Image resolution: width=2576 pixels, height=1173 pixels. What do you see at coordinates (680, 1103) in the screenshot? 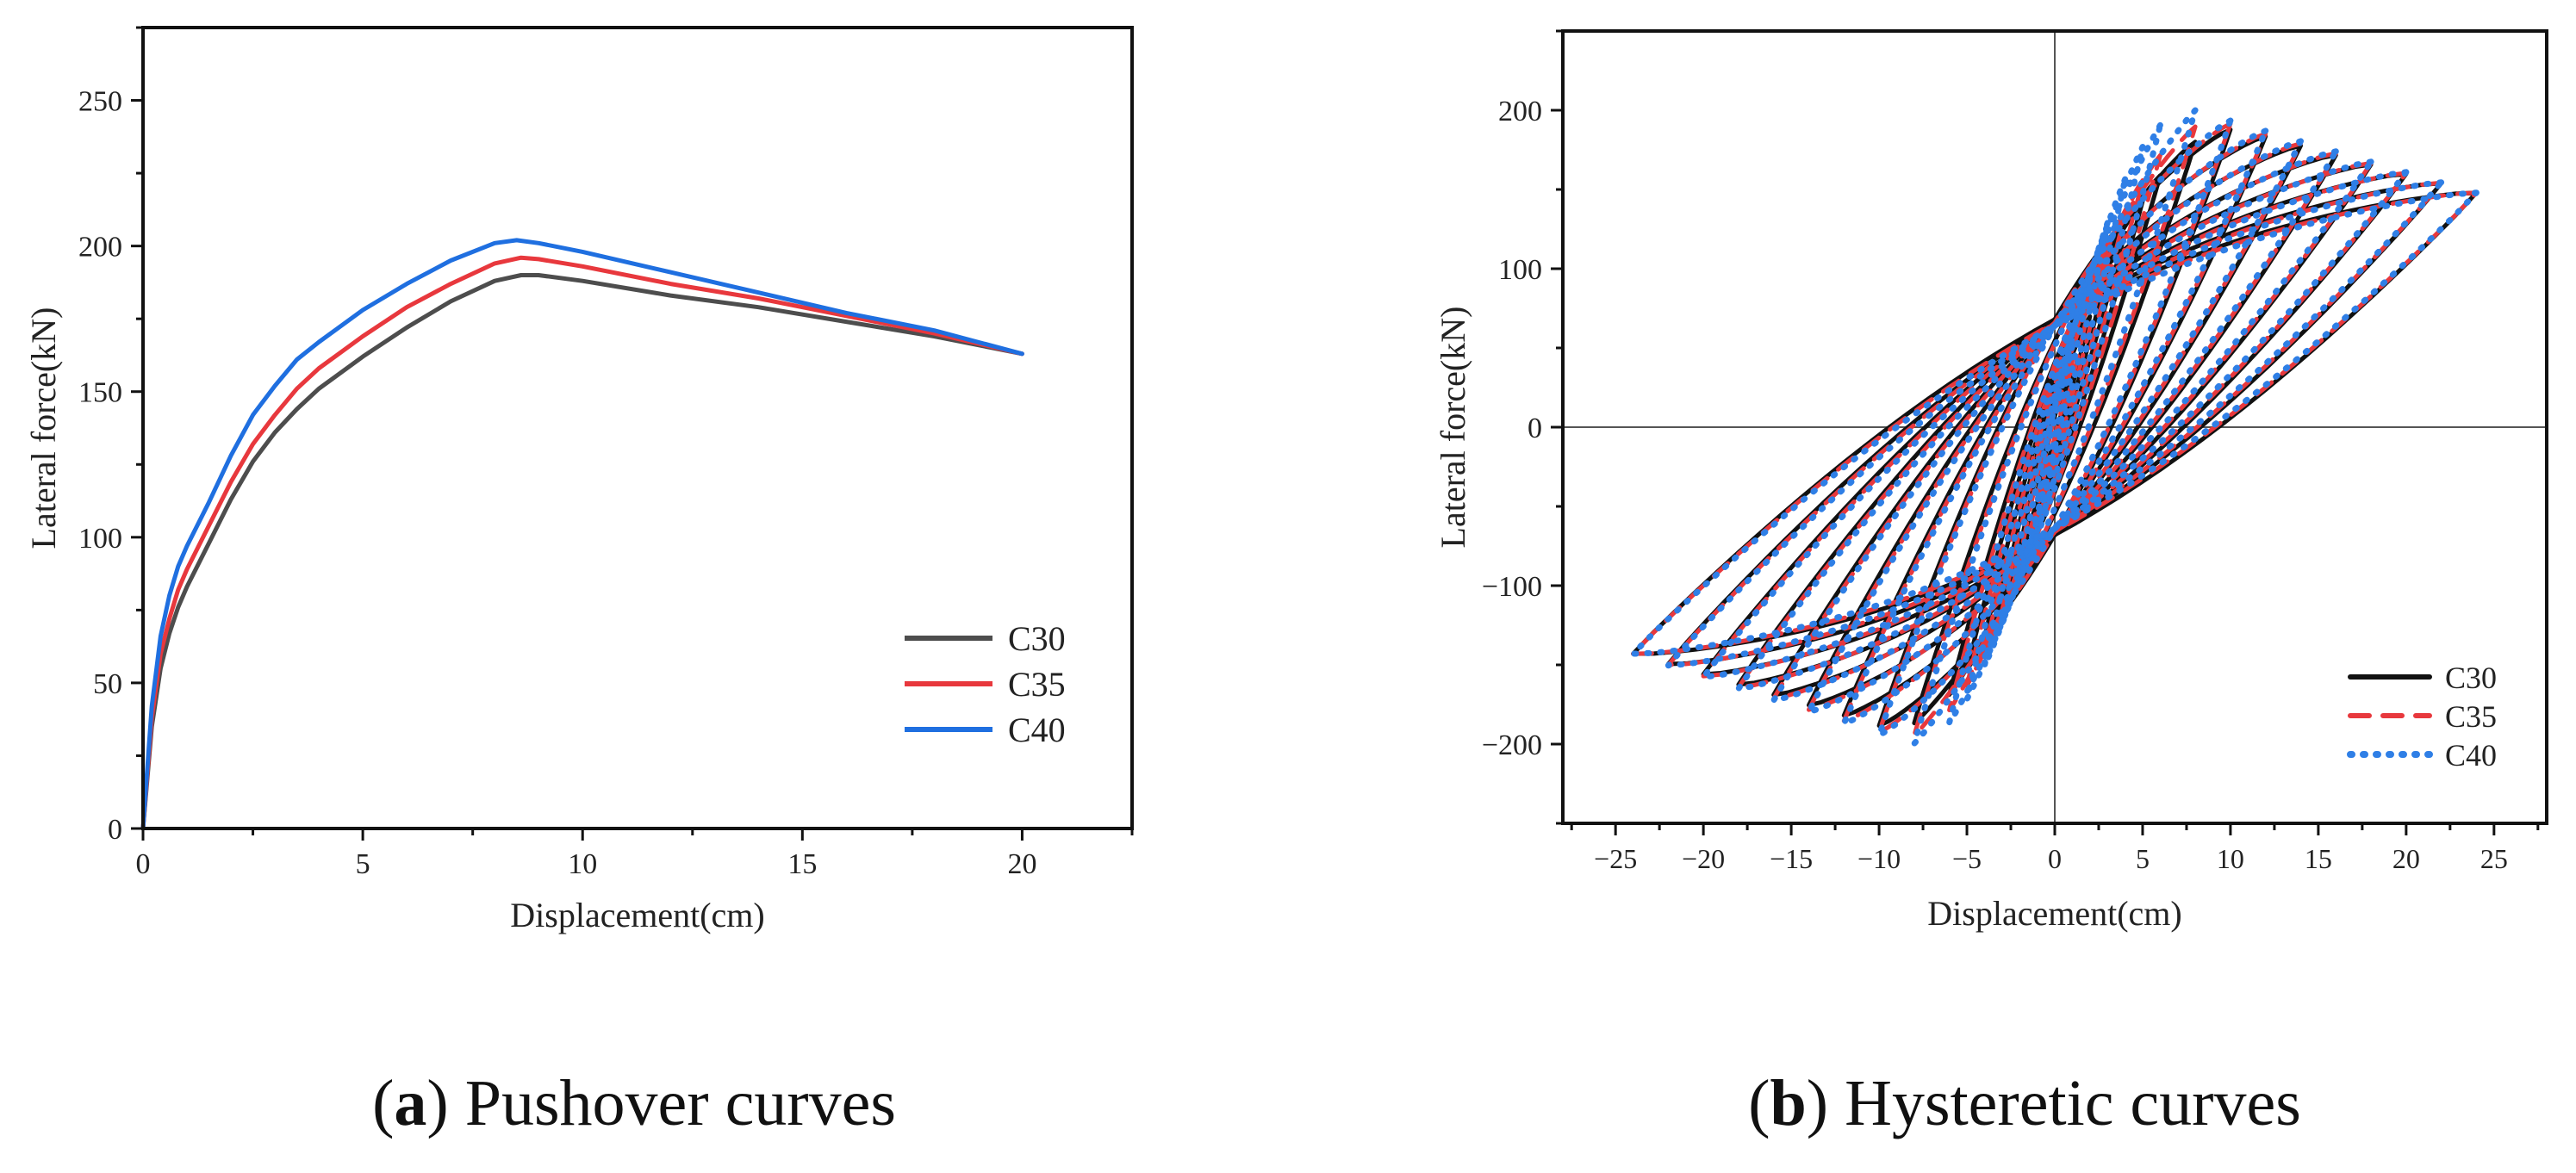
I see `caption-a-text: Pushover curves` at bounding box center [680, 1103].